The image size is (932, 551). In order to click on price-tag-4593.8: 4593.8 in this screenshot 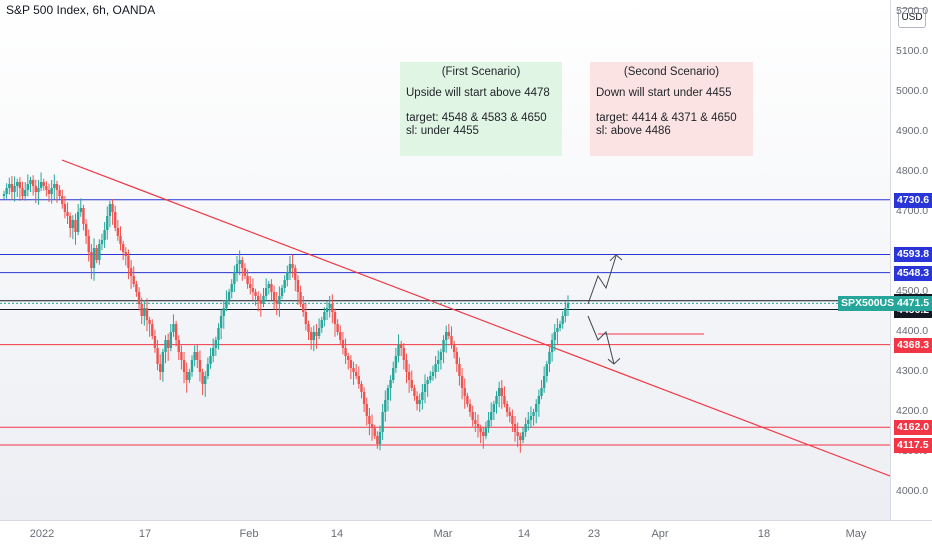, I will do `click(913, 255)`.